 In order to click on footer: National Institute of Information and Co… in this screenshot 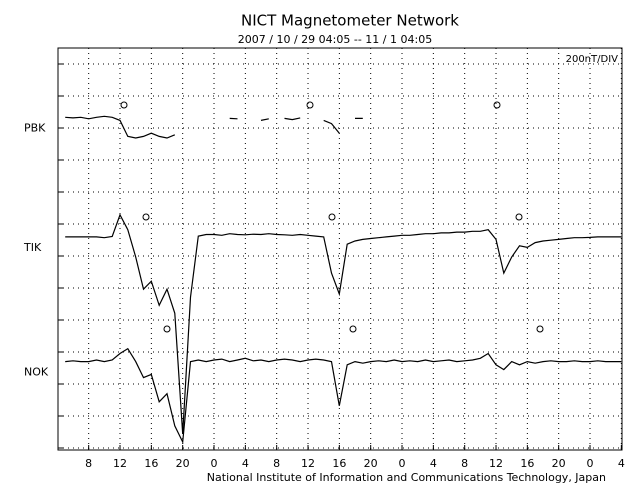, I will do `click(406, 477)`.